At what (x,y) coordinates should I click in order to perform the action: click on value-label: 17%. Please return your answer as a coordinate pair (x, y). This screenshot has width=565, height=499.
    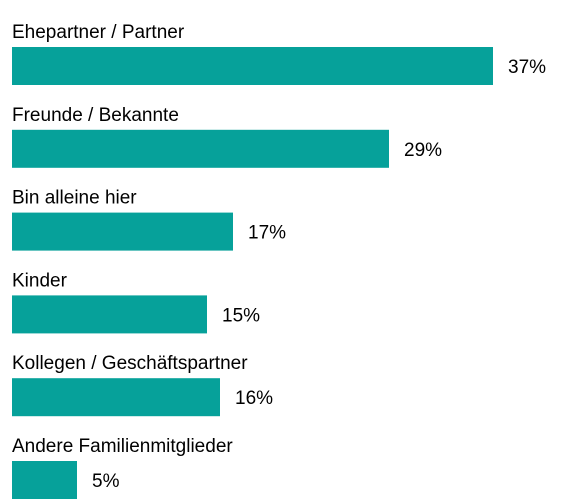
    Looking at the image, I should click on (267, 233).